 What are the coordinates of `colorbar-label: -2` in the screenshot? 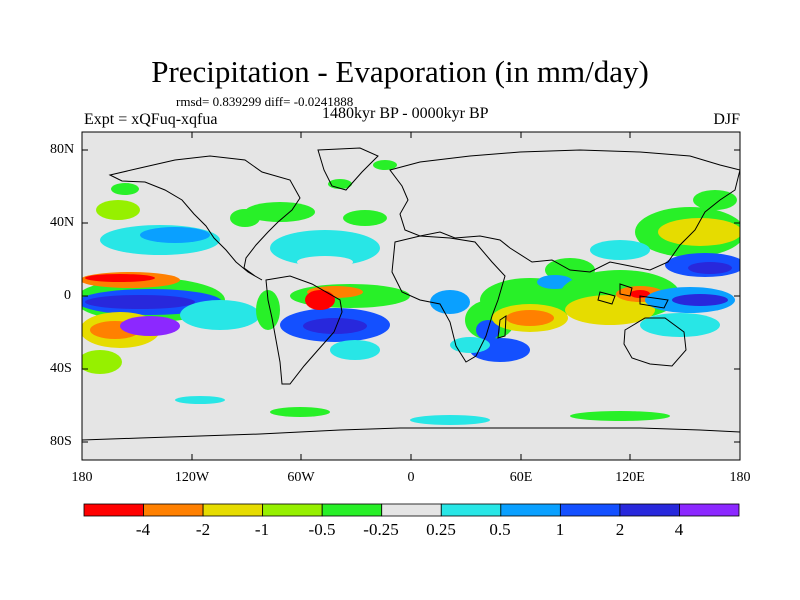 It's located at (203, 529).